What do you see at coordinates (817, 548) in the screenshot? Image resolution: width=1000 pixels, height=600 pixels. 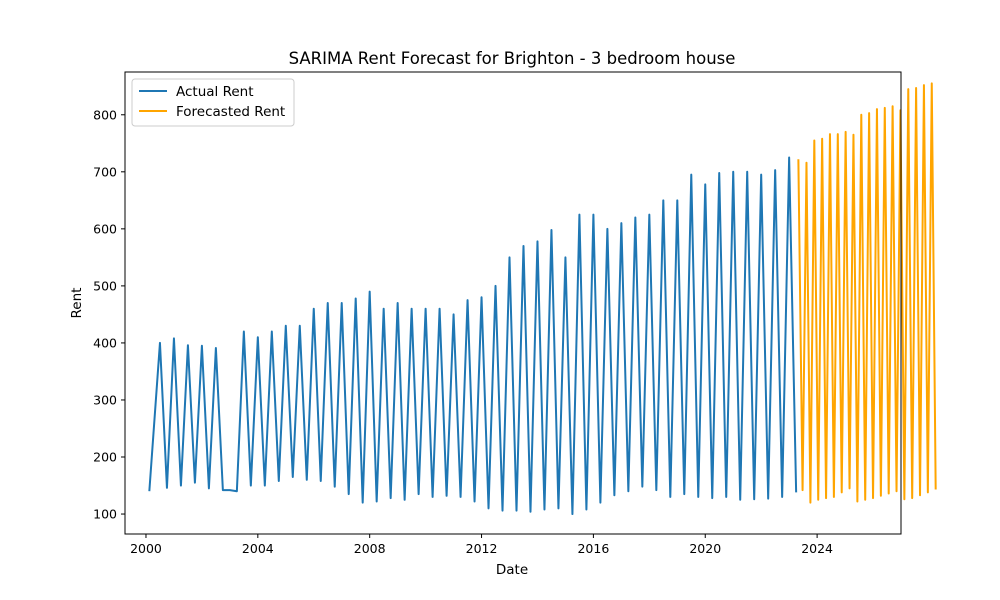 I see `x-tick-label: 2024` at bounding box center [817, 548].